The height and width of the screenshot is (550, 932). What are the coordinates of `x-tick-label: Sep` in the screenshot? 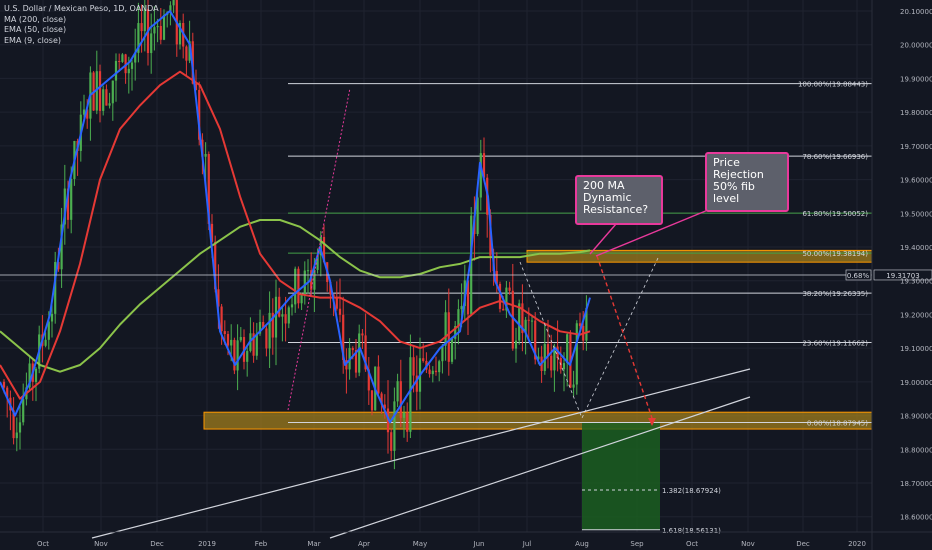 It's located at (637, 544).